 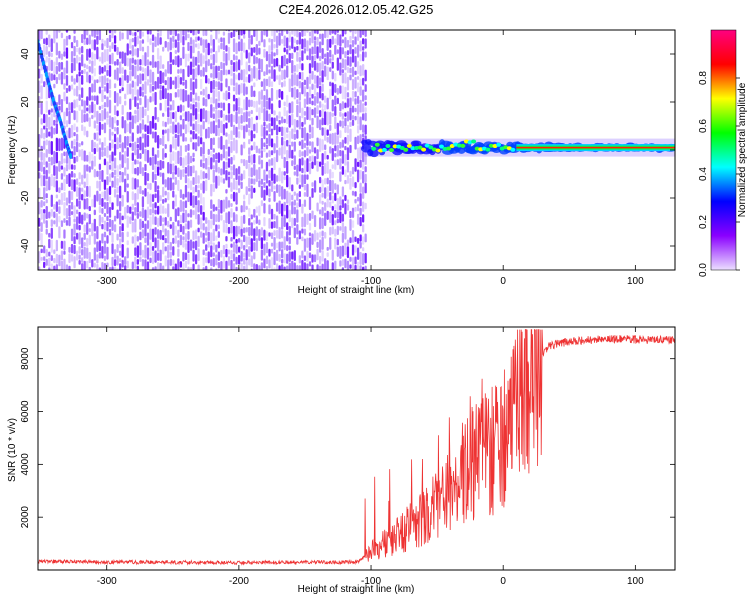 What do you see at coordinates (25, 411) in the screenshot?
I see `snr-y-tick-label: 6000` at bounding box center [25, 411].